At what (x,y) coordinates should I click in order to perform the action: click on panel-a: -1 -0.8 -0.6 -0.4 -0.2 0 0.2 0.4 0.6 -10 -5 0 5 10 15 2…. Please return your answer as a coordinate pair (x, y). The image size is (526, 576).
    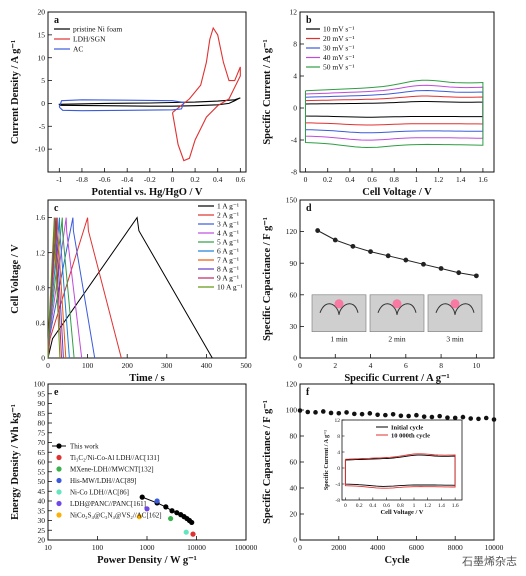
    Looking at the image, I should click on (128, 103).